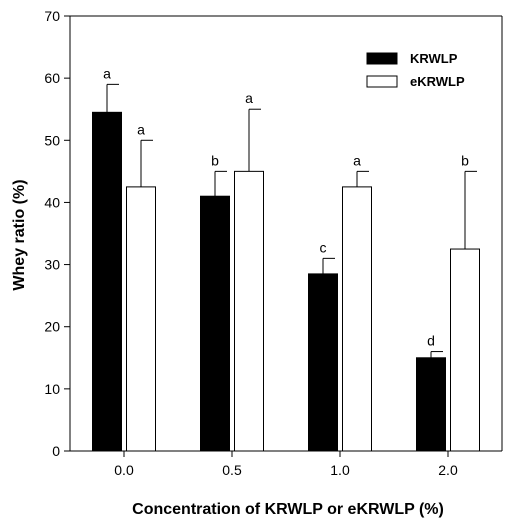 The image size is (511, 525). What do you see at coordinates (52, 265) in the screenshot?
I see `y-tick-label-30: 30` at bounding box center [52, 265].